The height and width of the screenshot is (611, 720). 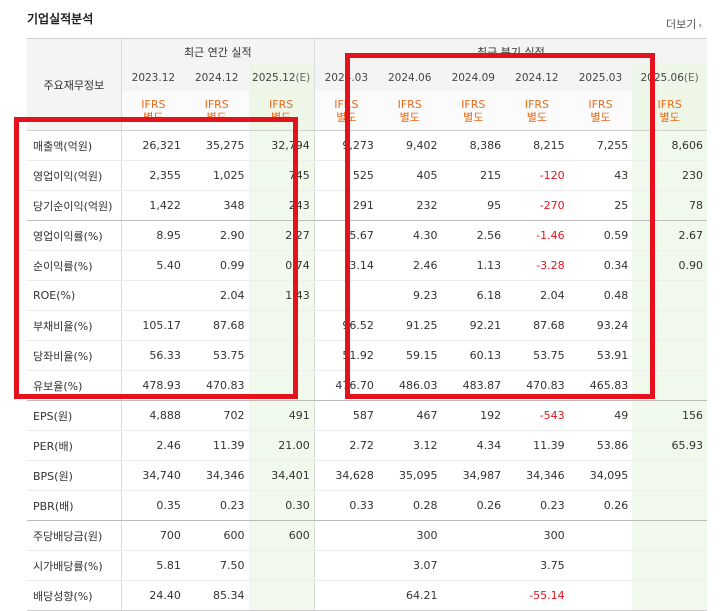 I want to click on table-cell: 192, so click(x=473, y=415).